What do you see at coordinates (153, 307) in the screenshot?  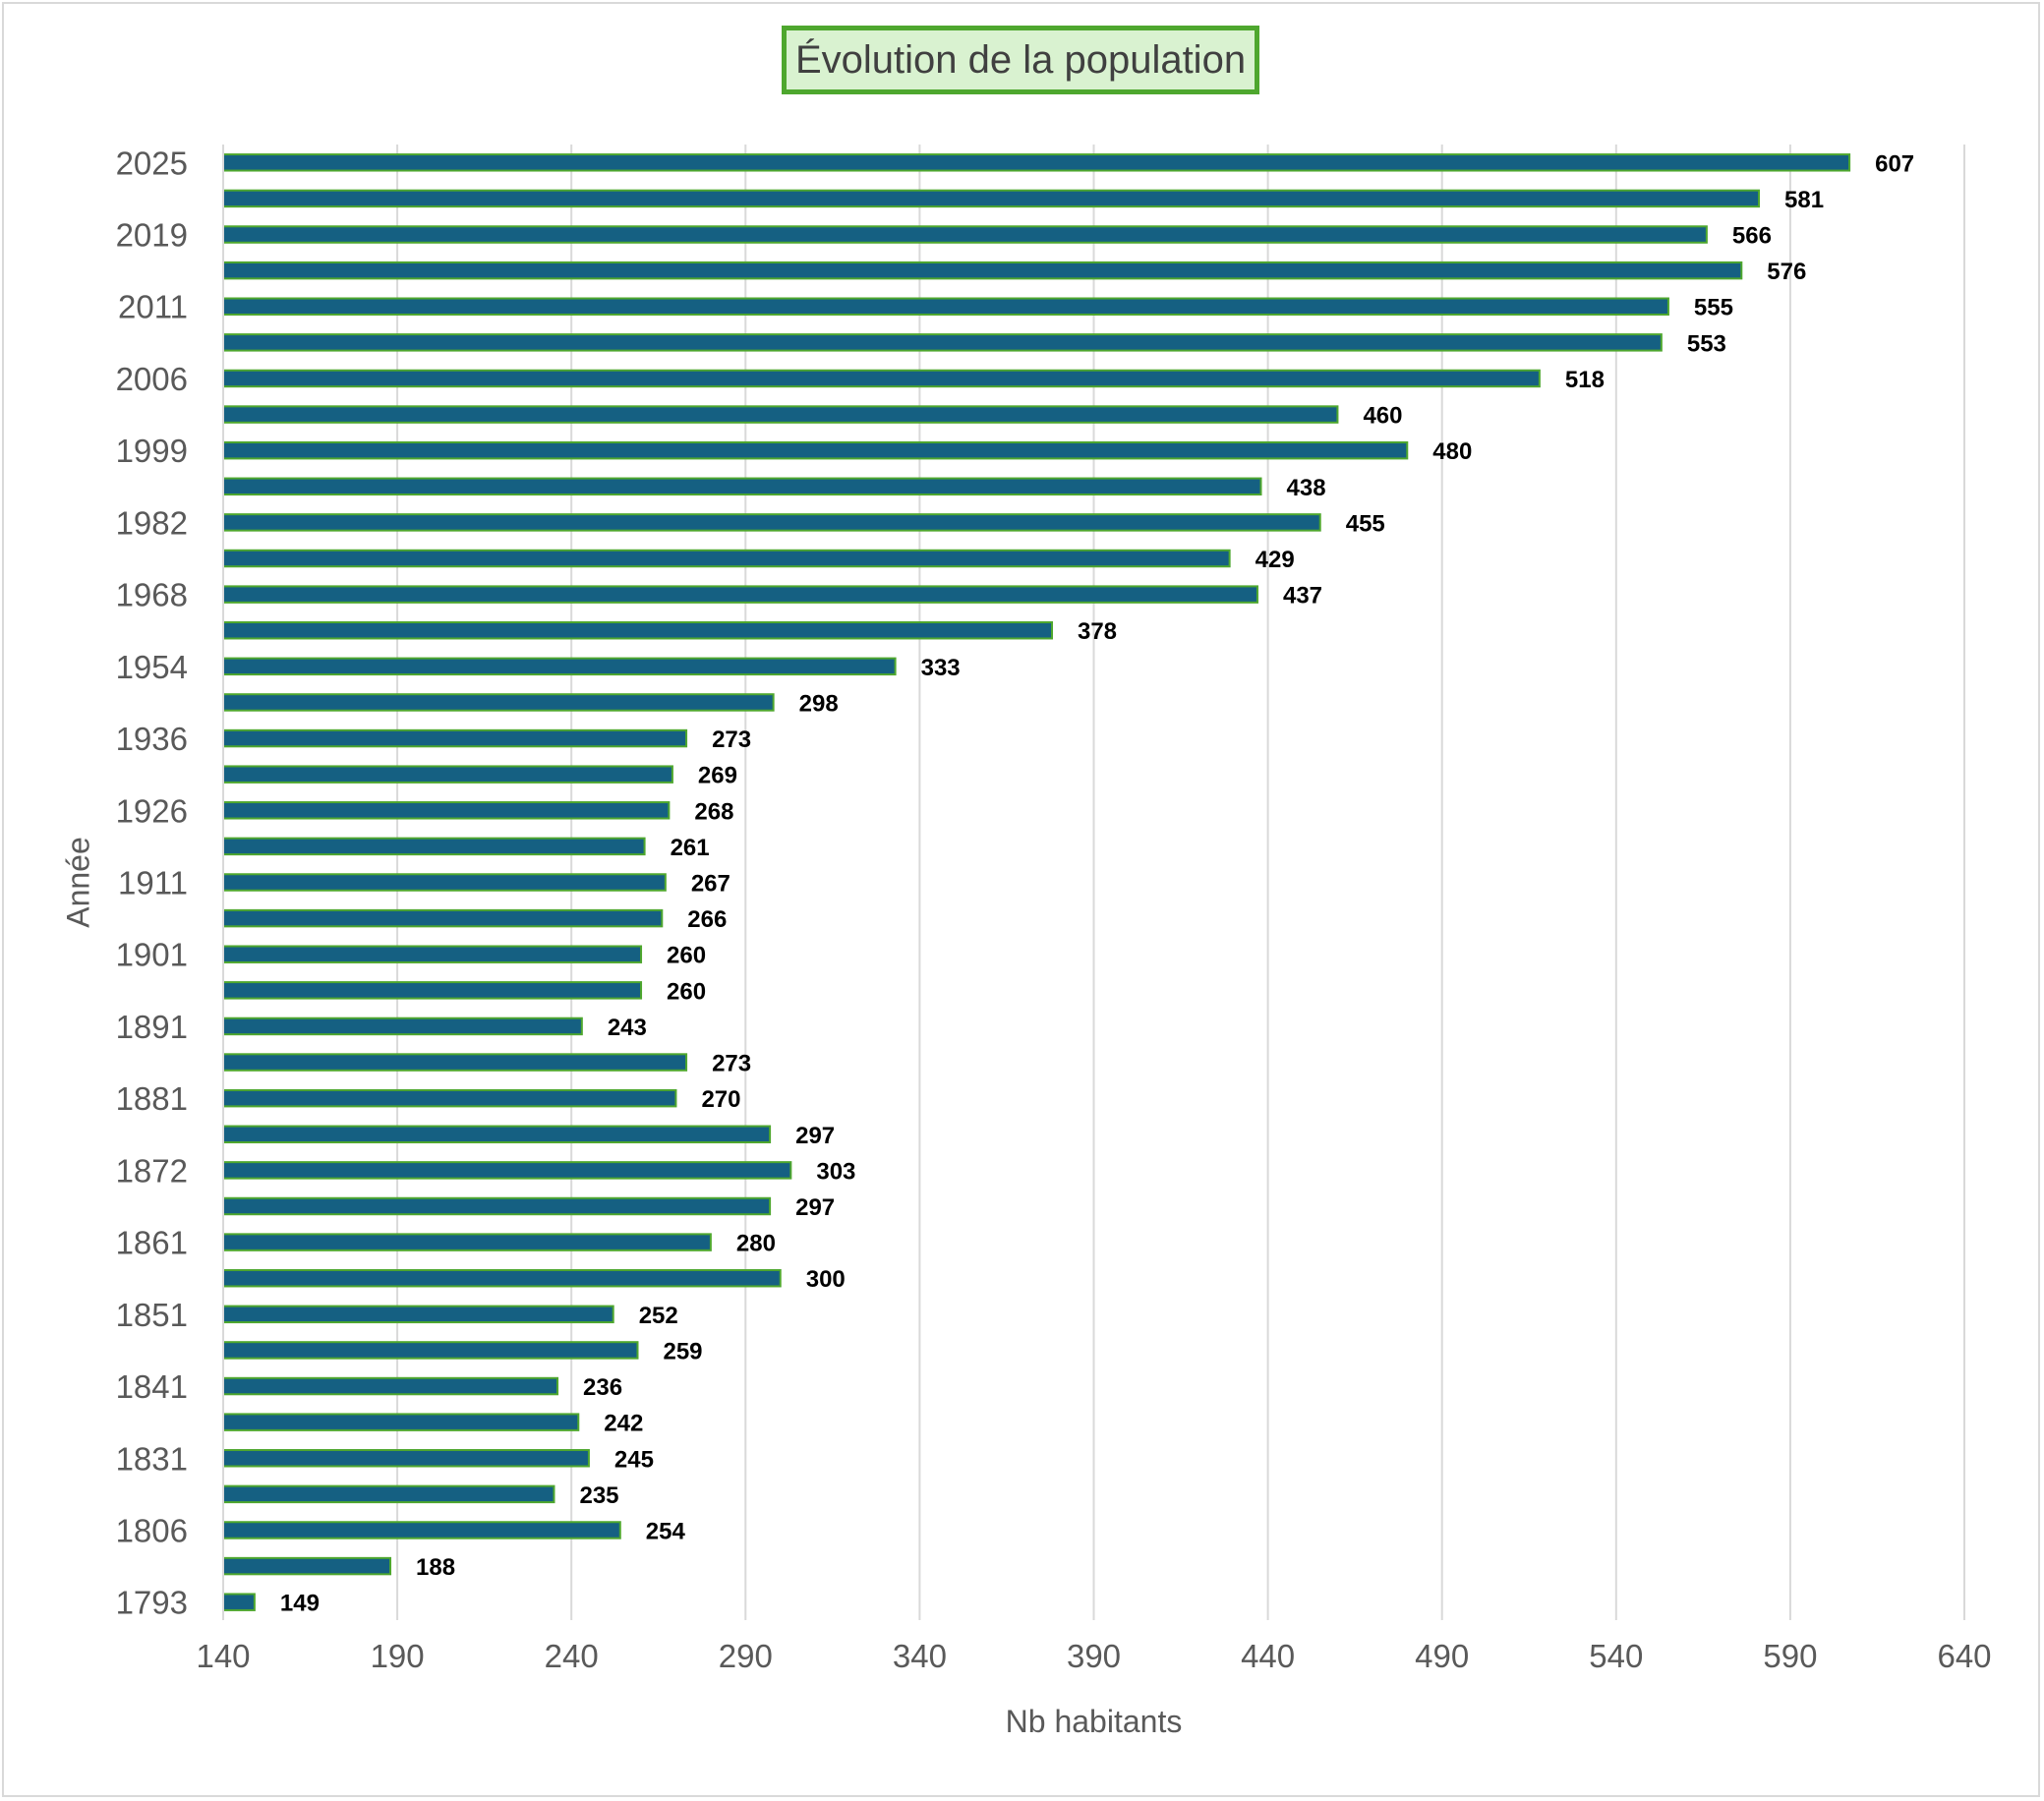 I see `y-tick-label: 2011` at bounding box center [153, 307].